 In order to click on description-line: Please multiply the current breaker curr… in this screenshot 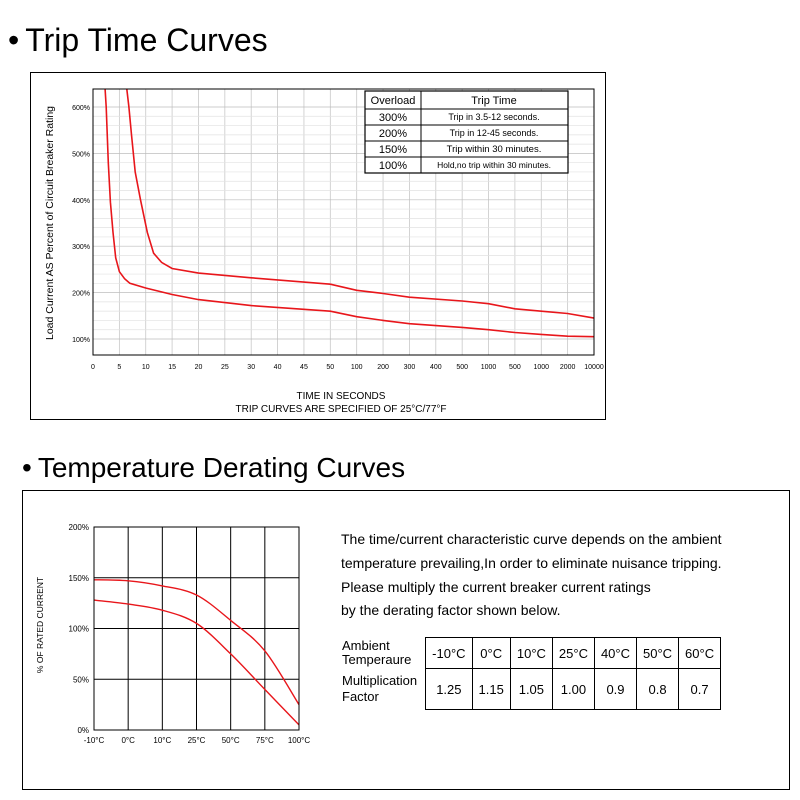, I will do `click(496, 587)`.